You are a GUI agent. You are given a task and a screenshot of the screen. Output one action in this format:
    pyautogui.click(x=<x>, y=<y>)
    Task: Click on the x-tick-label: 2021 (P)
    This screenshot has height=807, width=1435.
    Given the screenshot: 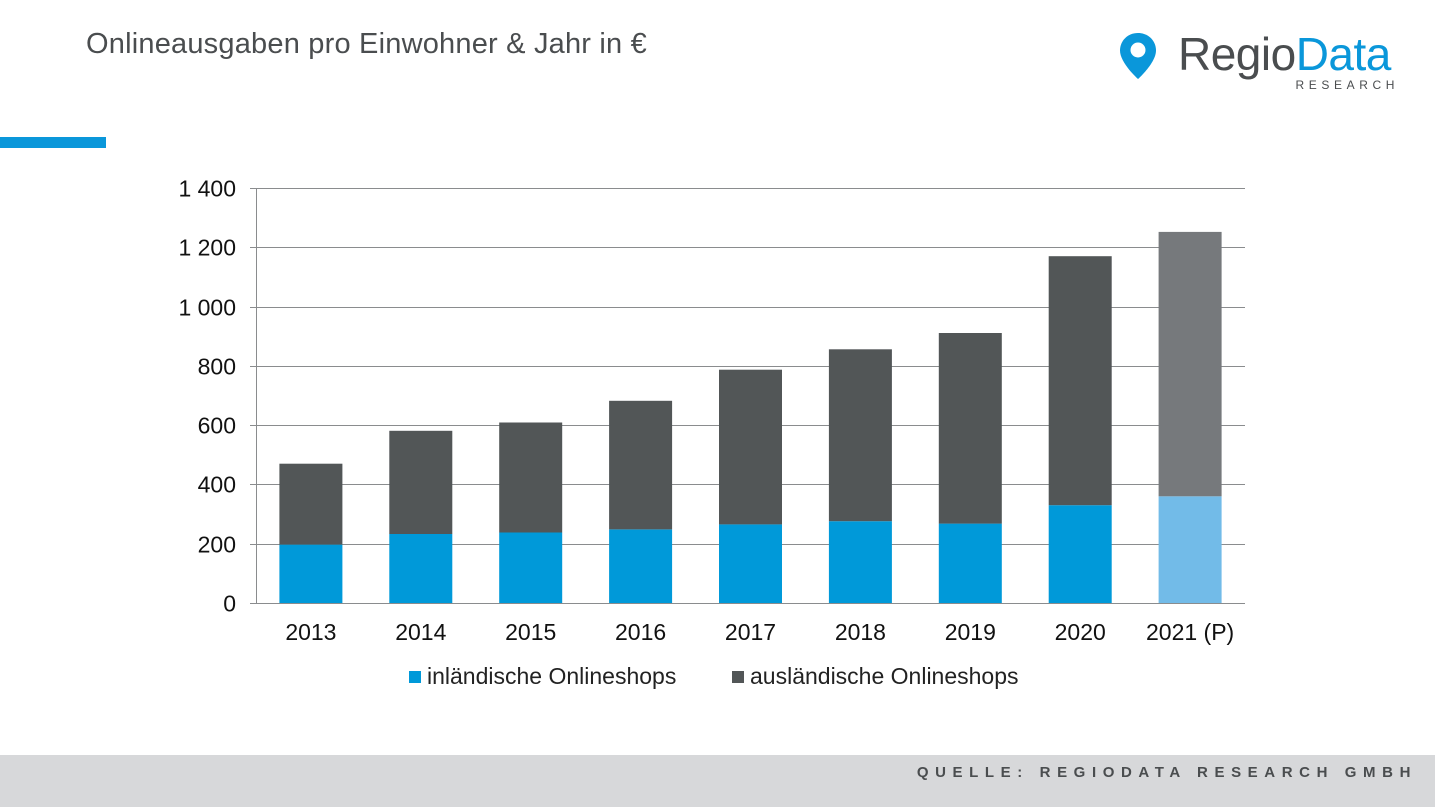 What is the action you would take?
    pyautogui.click(x=1190, y=632)
    